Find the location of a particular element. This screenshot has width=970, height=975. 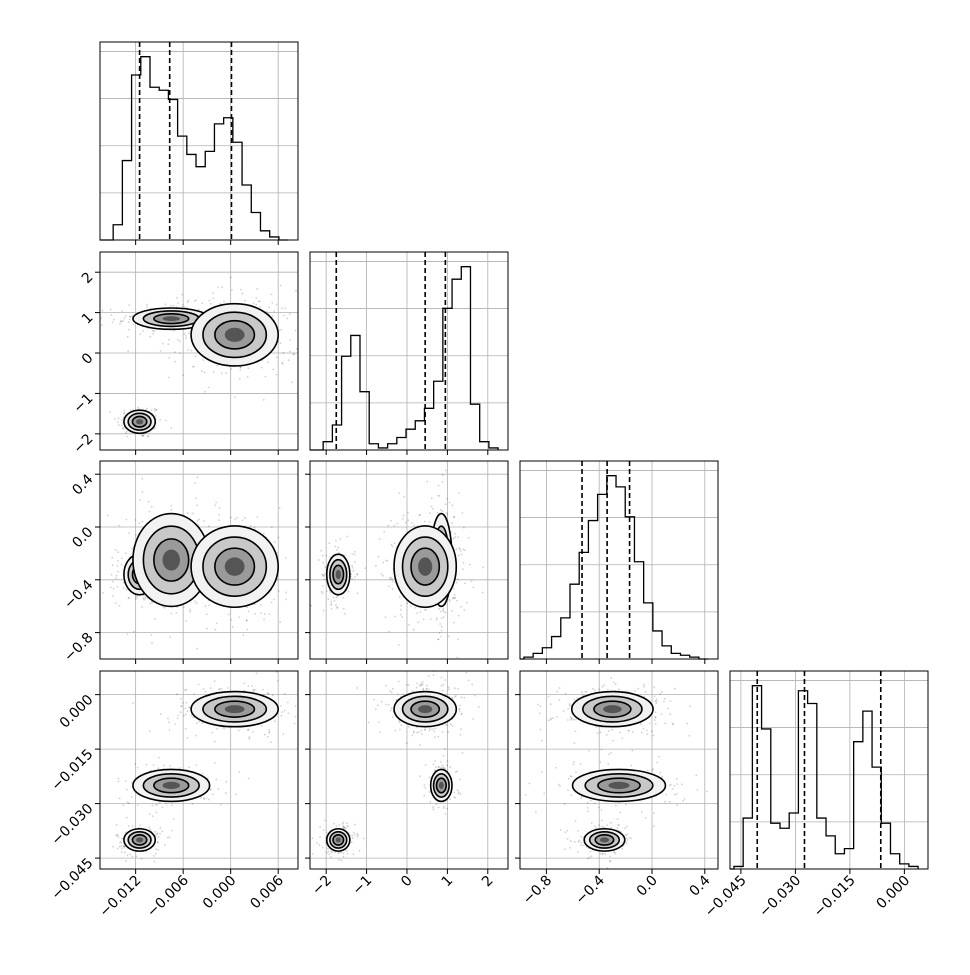

x-tick-label-1: 2 is located at coordinates (488, 882).